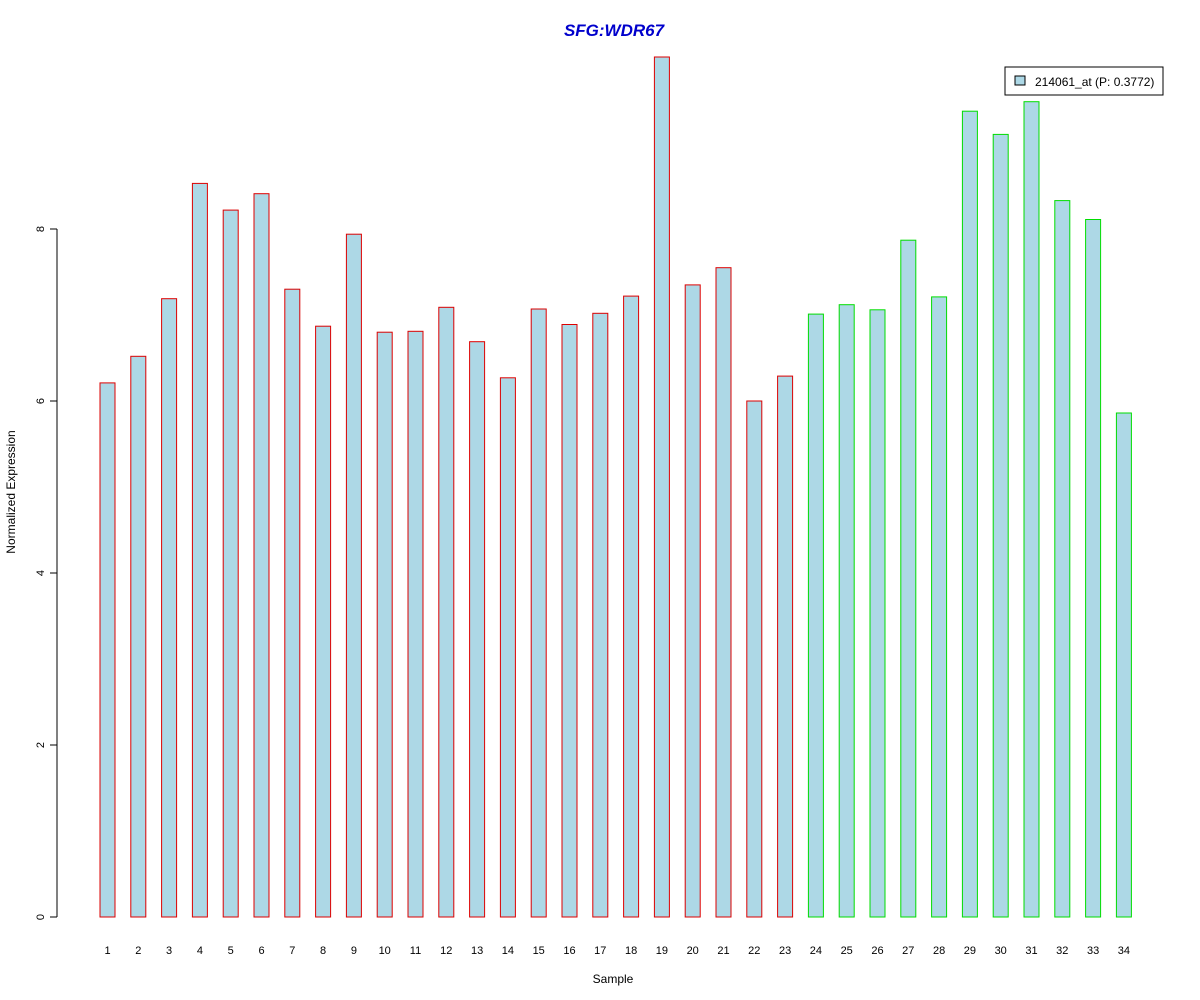  What do you see at coordinates (477, 951) in the screenshot?
I see `x-tick-label: 13` at bounding box center [477, 951].